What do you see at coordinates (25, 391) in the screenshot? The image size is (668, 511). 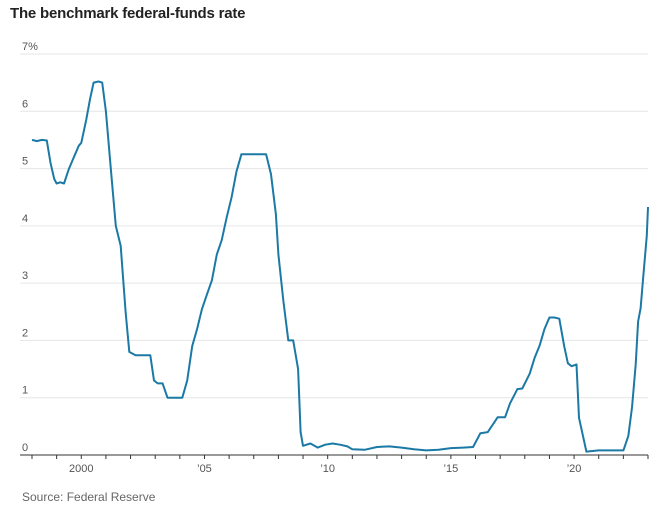 I see `y-tick-label: 1` at bounding box center [25, 391].